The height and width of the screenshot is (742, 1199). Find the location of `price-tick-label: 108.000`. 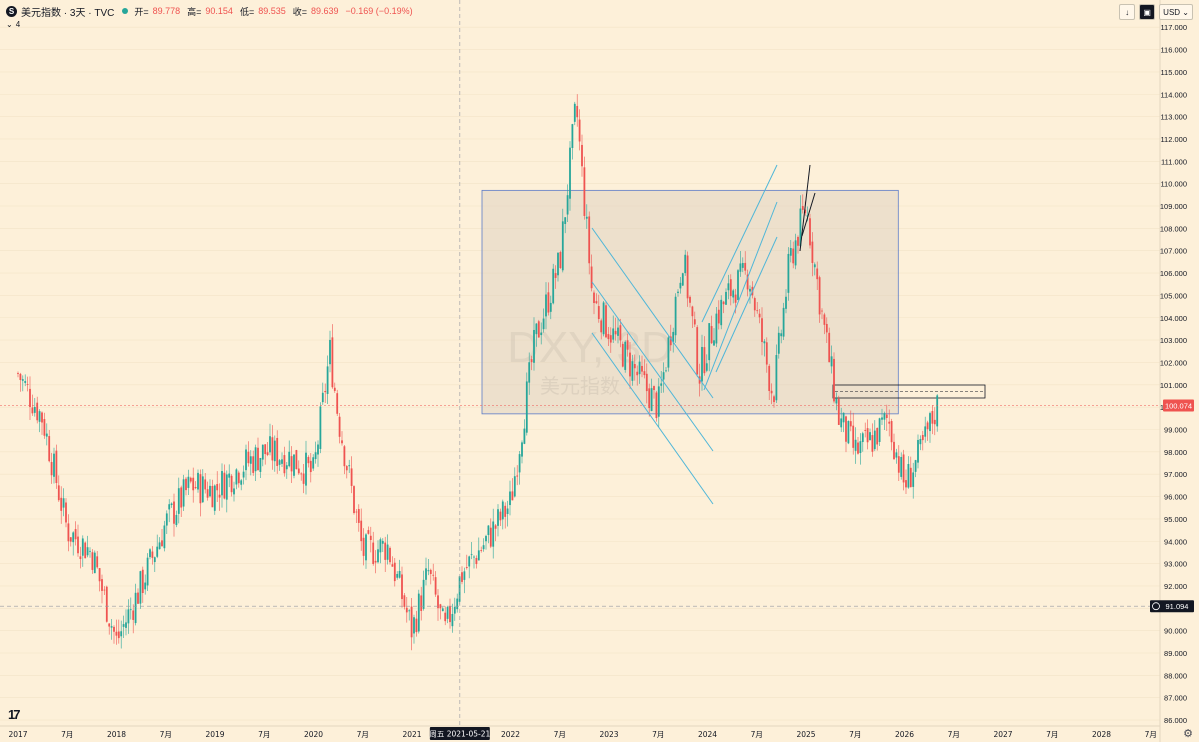

price-tick-label: 108.000 is located at coordinates (1173, 228).